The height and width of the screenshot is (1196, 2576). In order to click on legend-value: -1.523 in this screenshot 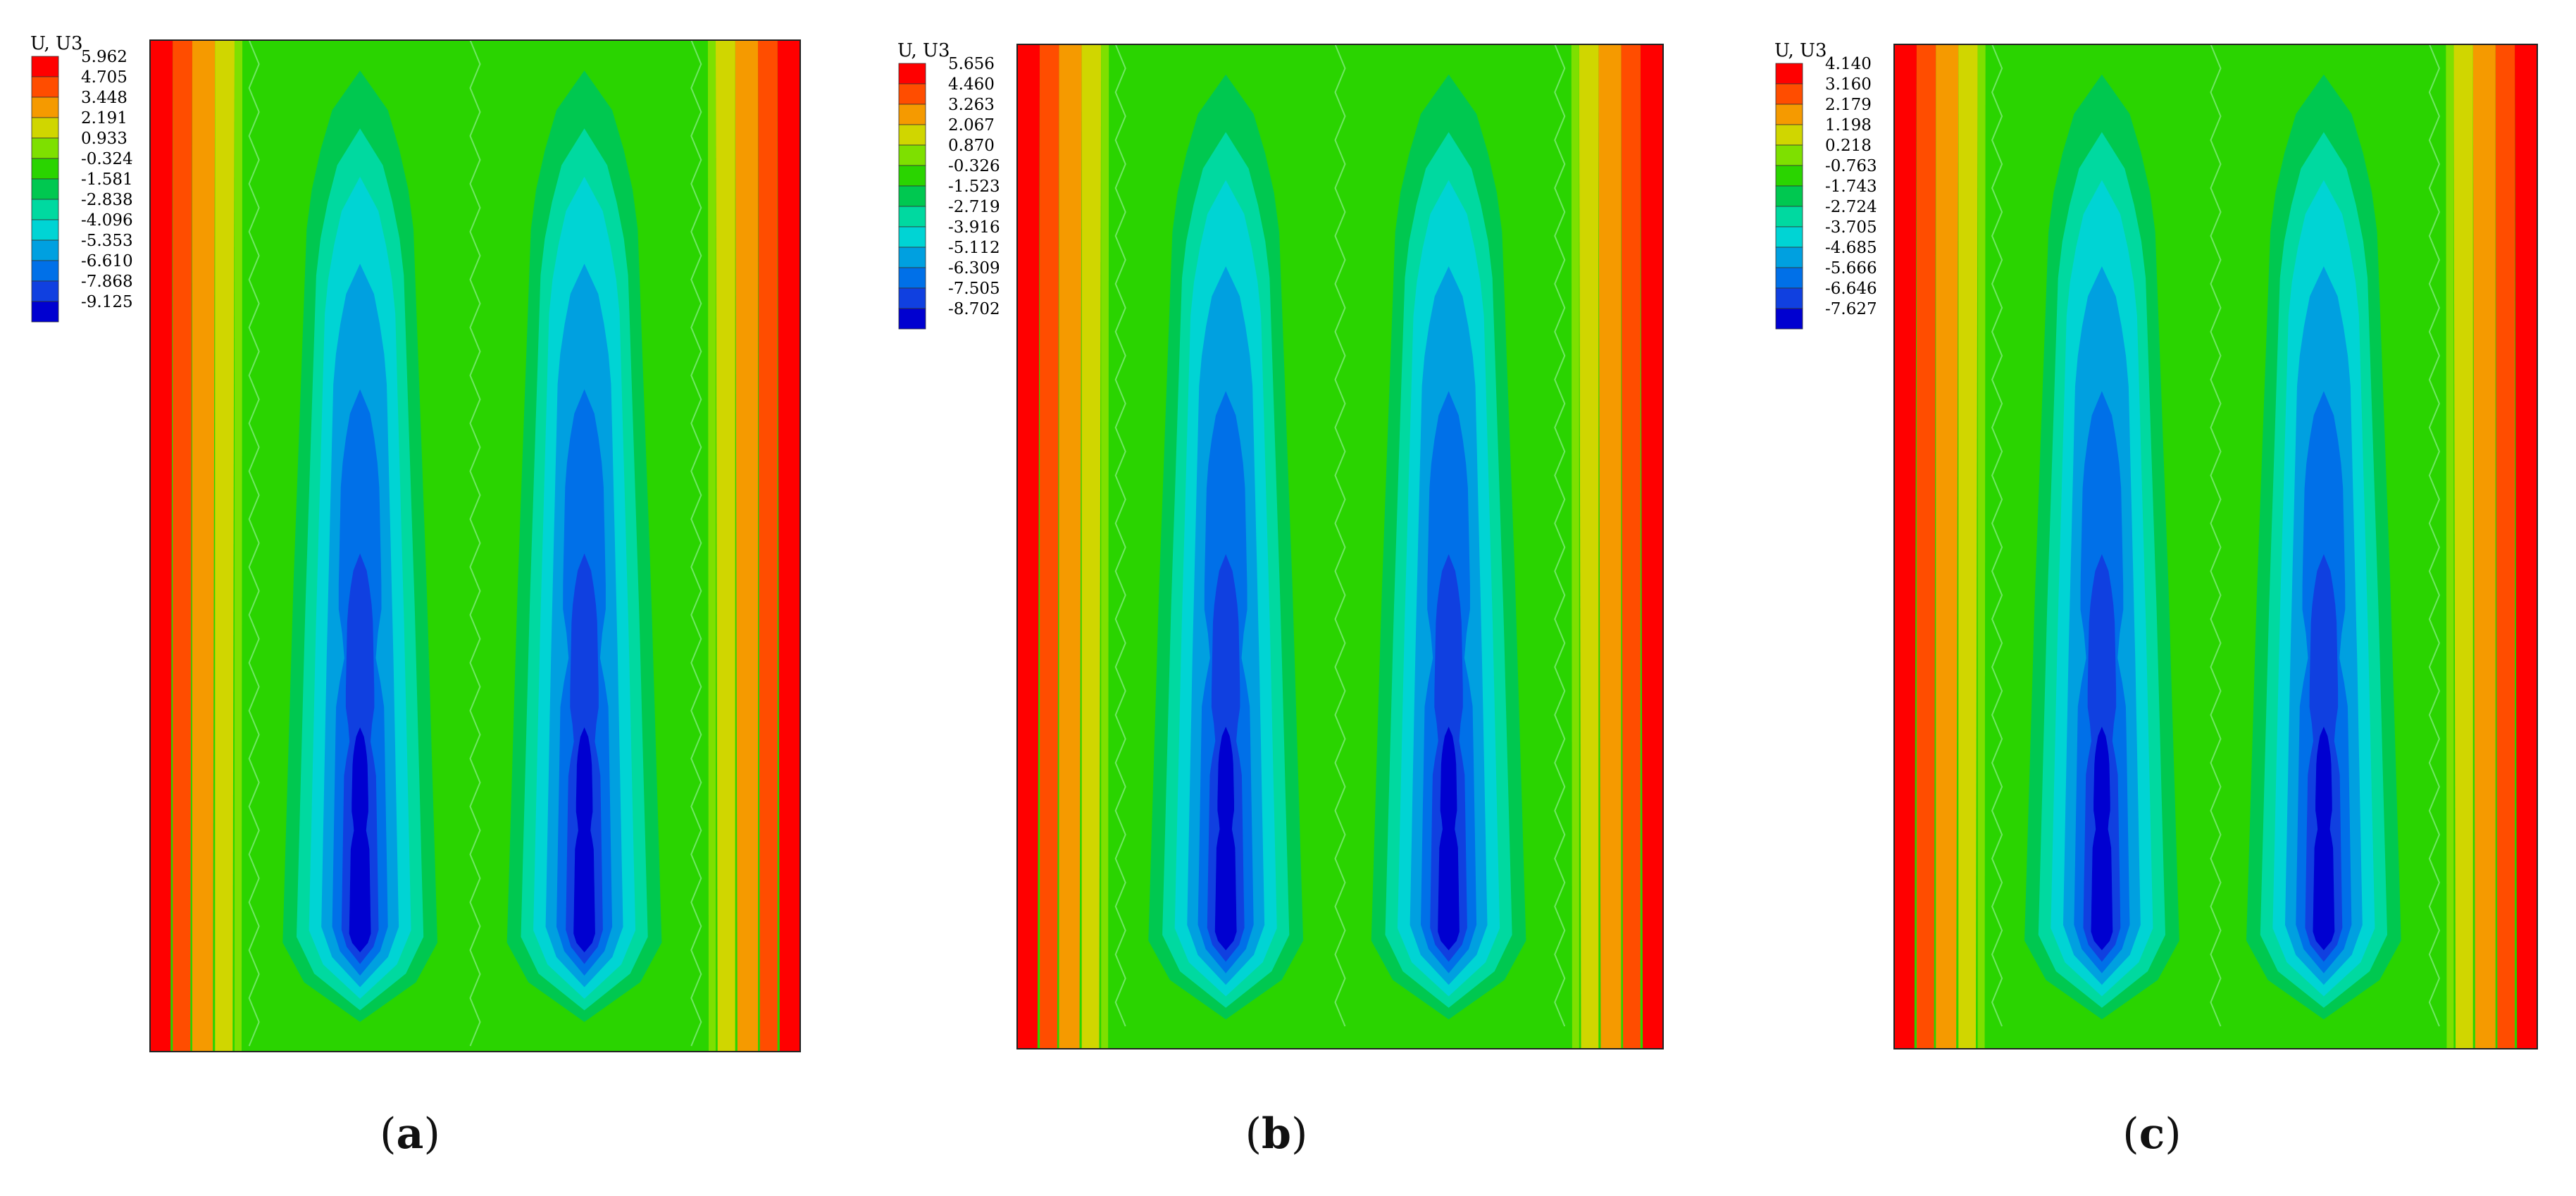, I will do `click(974, 186)`.